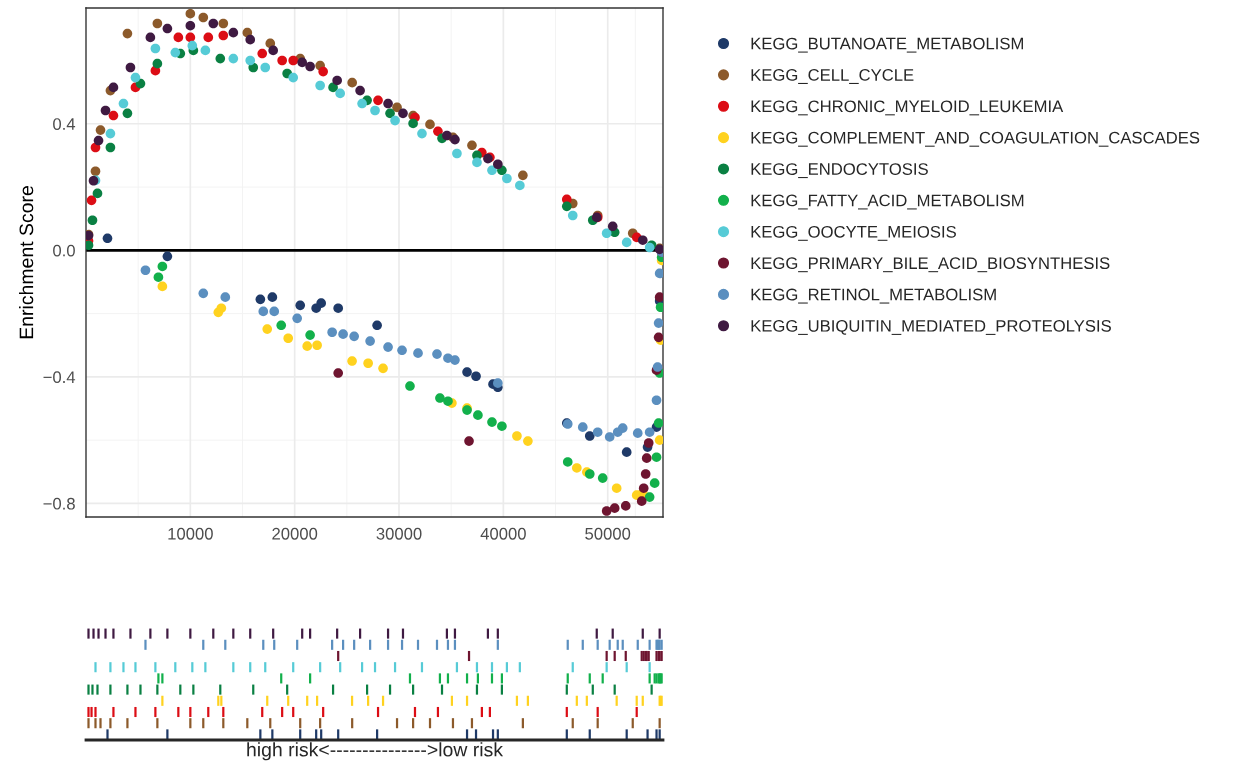 This screenshot has height=767, width=1251. I want to click on x-tick-label: 50000, so click(608, 533).